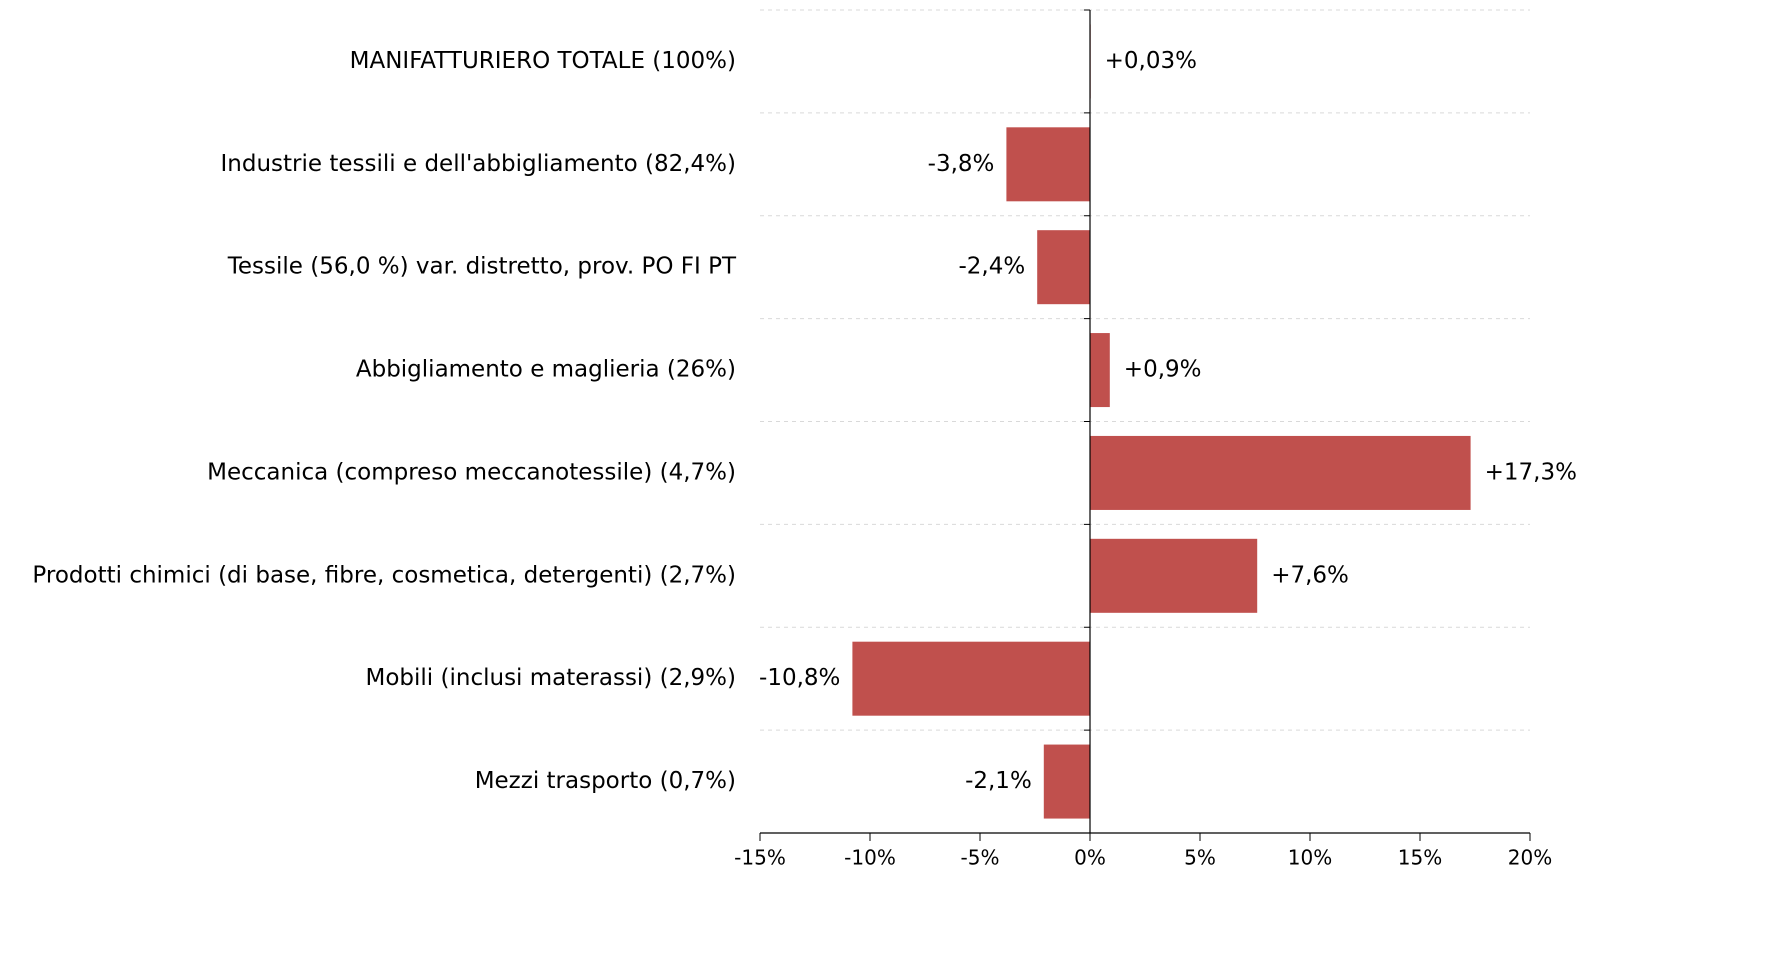 This screenshot has width=1769, height=979. What do you see at coordinates (605, 781) in the screenshot?
I see `category-label: Mezzi trasporto (0,7%)` at bounding box center [605, 781].